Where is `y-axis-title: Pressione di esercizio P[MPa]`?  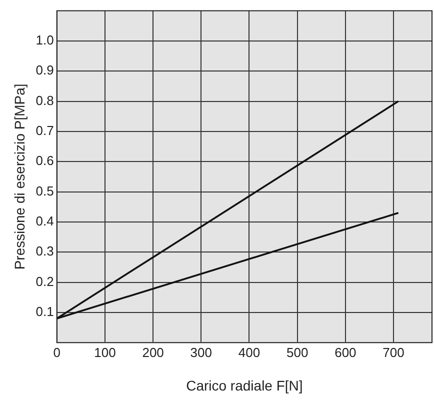 y-axis-title: Pressione di esercizio P[MPa] is located at coordinates (19, 177).